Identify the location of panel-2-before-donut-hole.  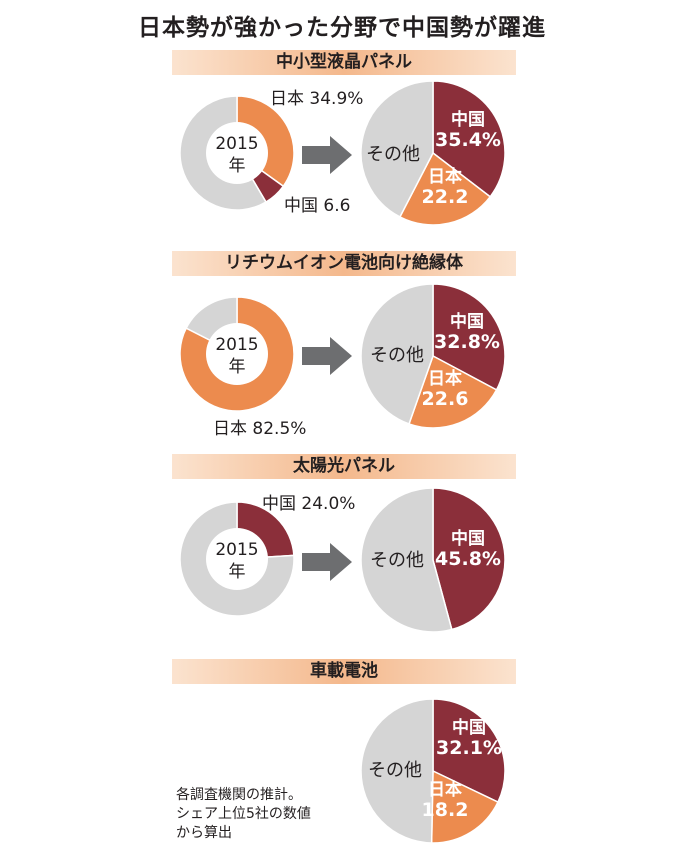
(237, 559).